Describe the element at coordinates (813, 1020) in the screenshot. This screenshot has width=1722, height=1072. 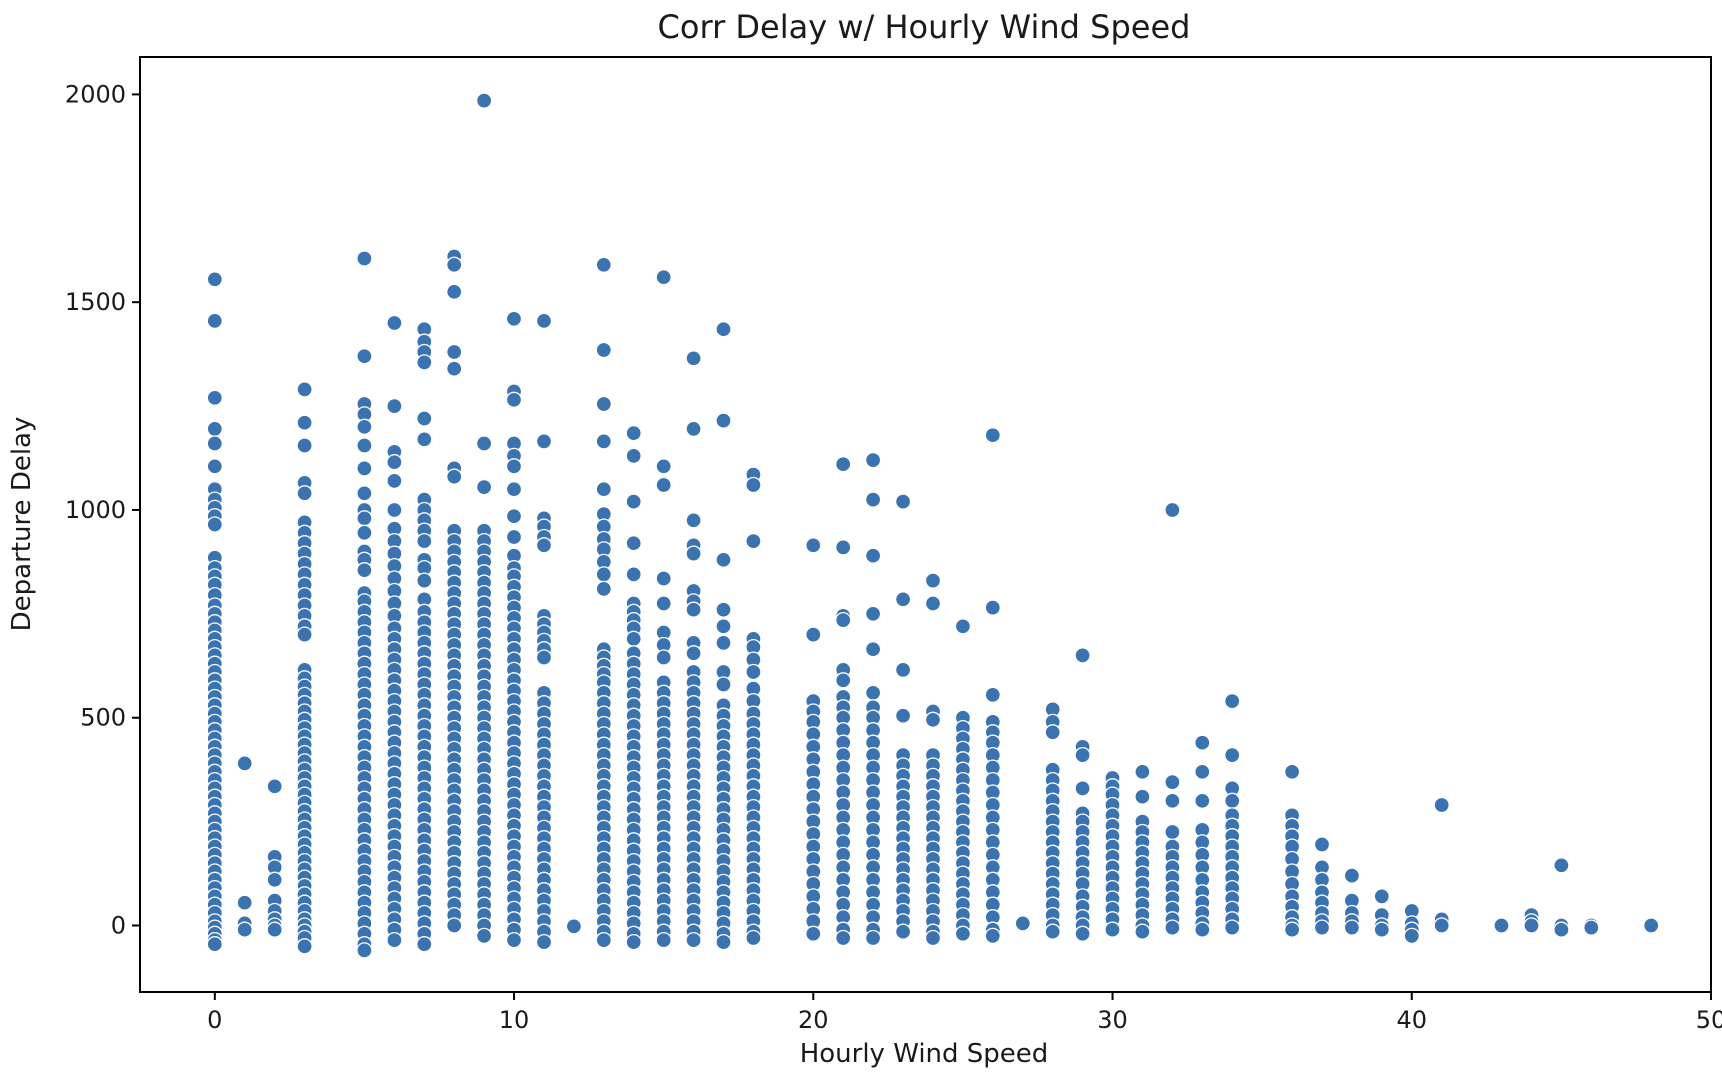
I see `x-tick-label: 20` at that location.